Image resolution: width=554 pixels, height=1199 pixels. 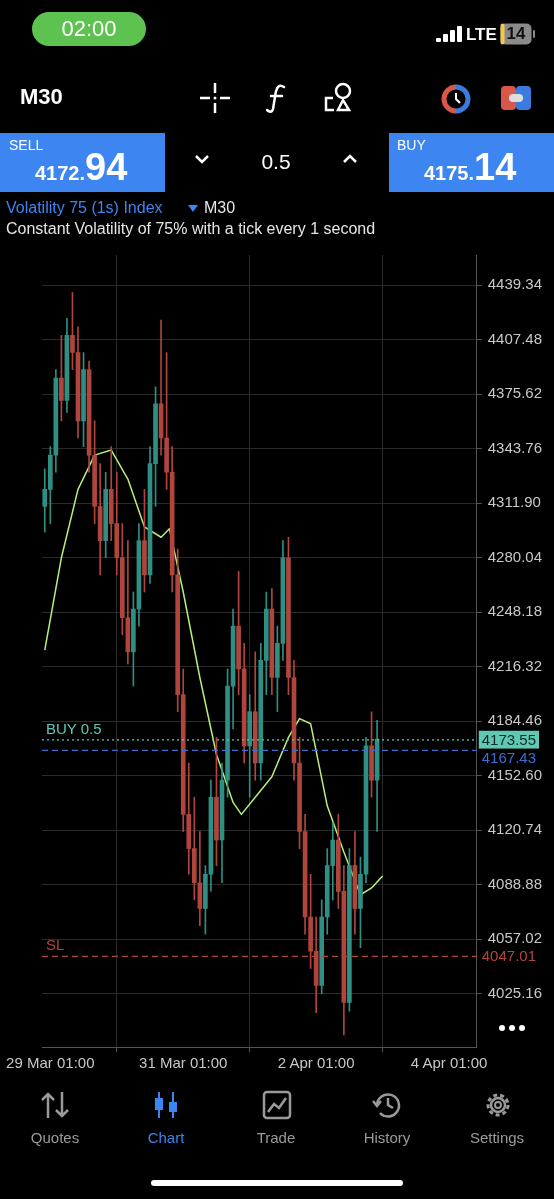 I want to click on y-tick-label: 4184.46, so click(x=515, y=720).